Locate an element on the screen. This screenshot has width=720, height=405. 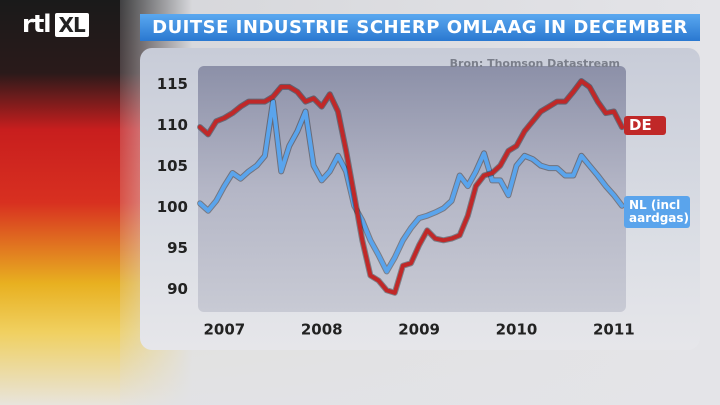
x-tick-label: 2008 is located at coordinates (322, 330).